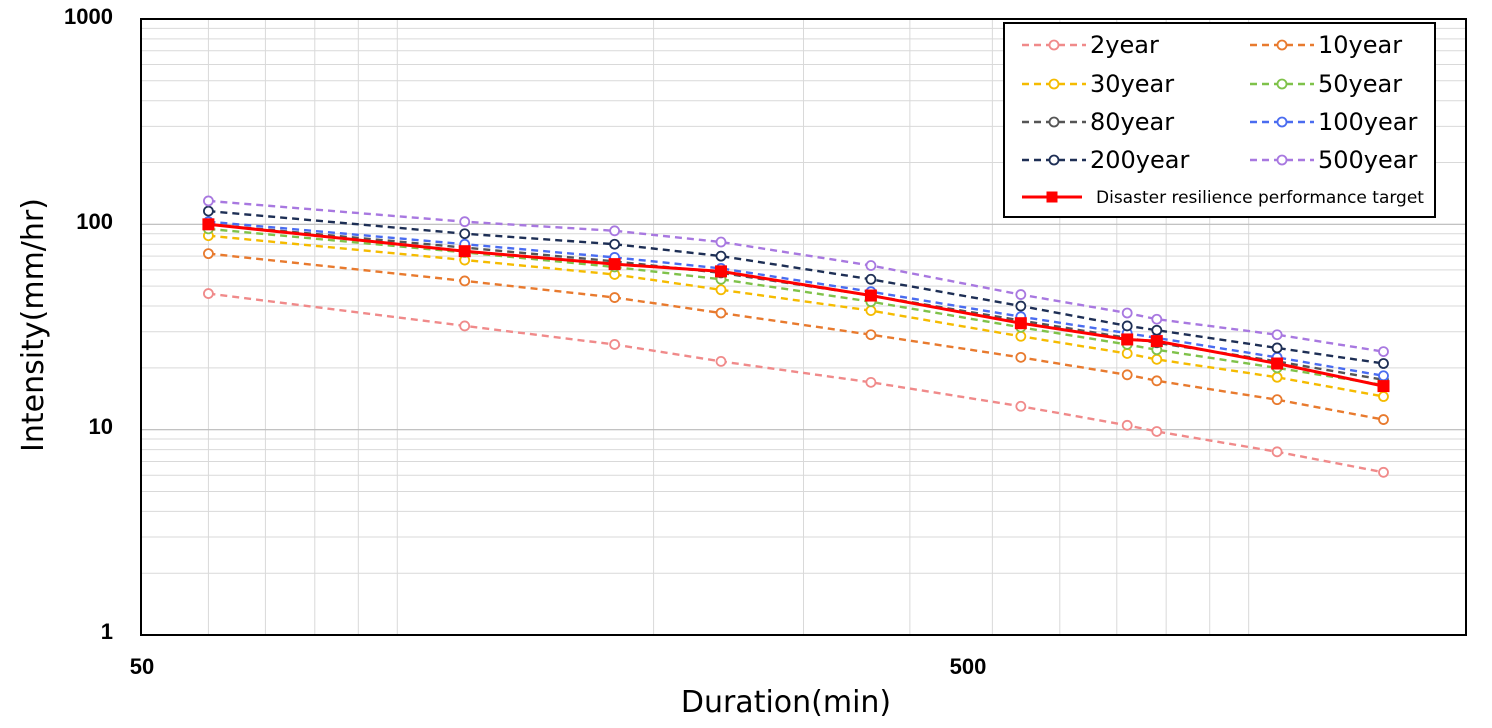 Image resolution: width=1492 pixels, height=728 pixels. Describe the element at coordinates (33, 325) in the screenshot. I see `y-axis-title: Intensity(mm/hr)` at that location.